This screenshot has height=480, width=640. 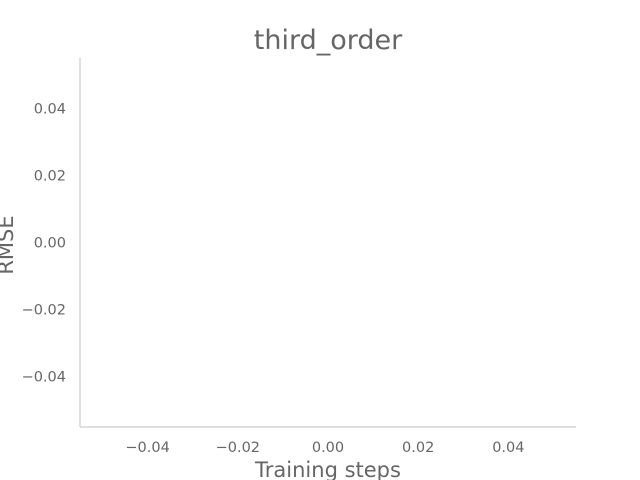 What do you see at coordinates (238, 448) in the screenshot?
I see `x-tick-label: −0.02` at bounding box center [238, 448].